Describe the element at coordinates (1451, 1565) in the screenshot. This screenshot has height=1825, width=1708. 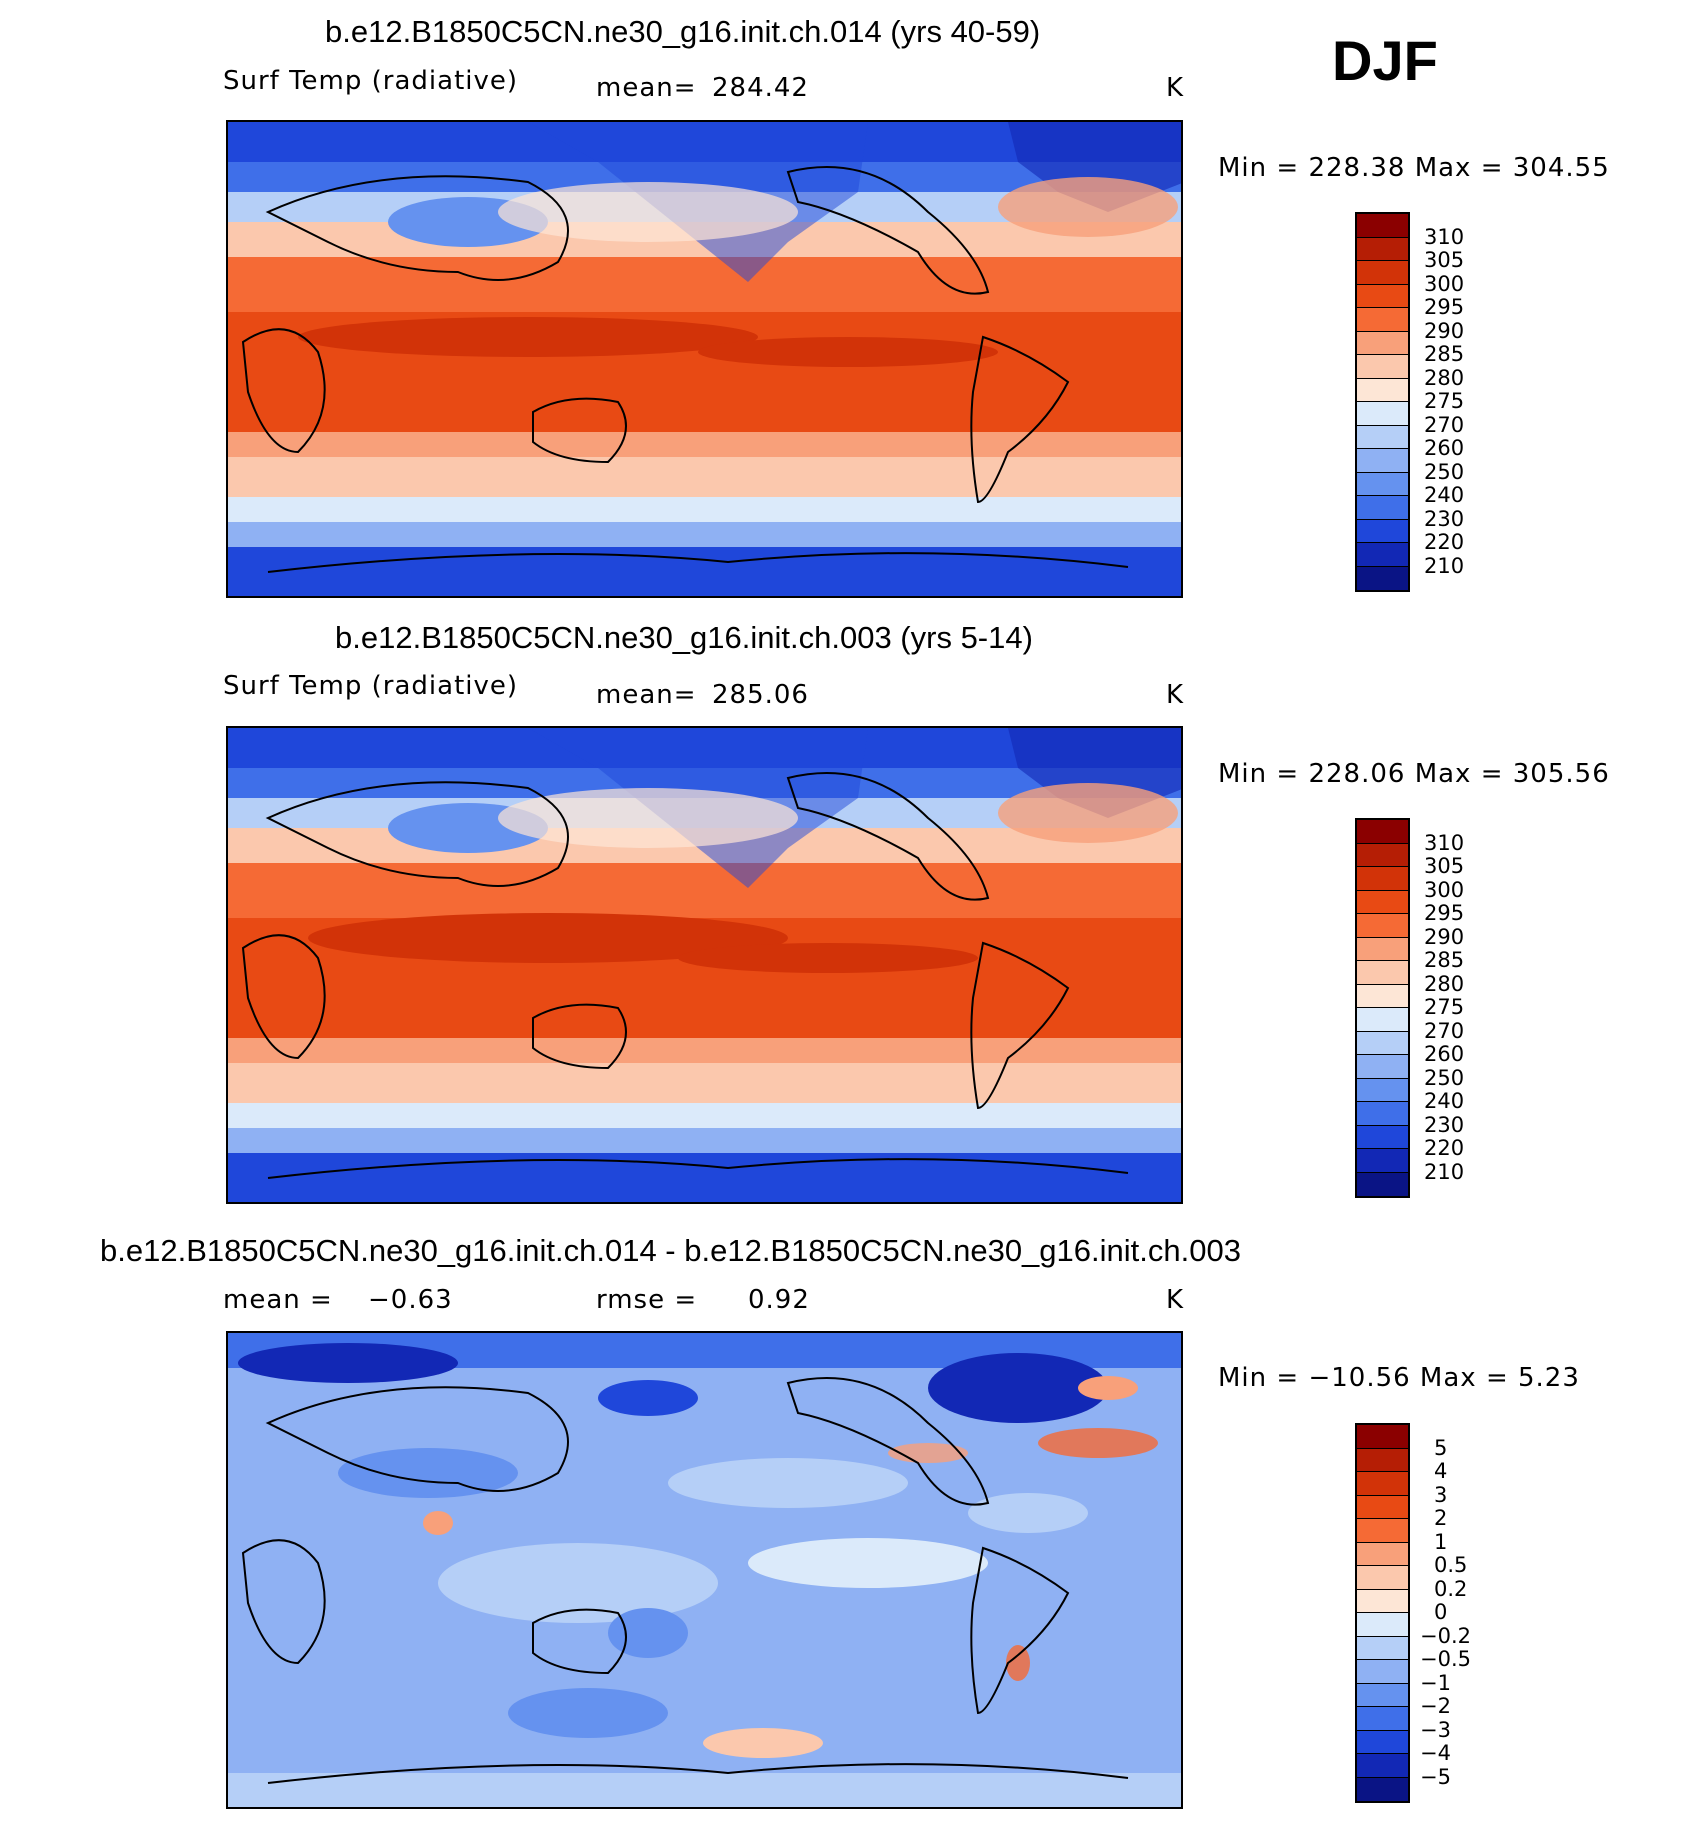
I see `colorbar-tick-label: 0.5` at that location.